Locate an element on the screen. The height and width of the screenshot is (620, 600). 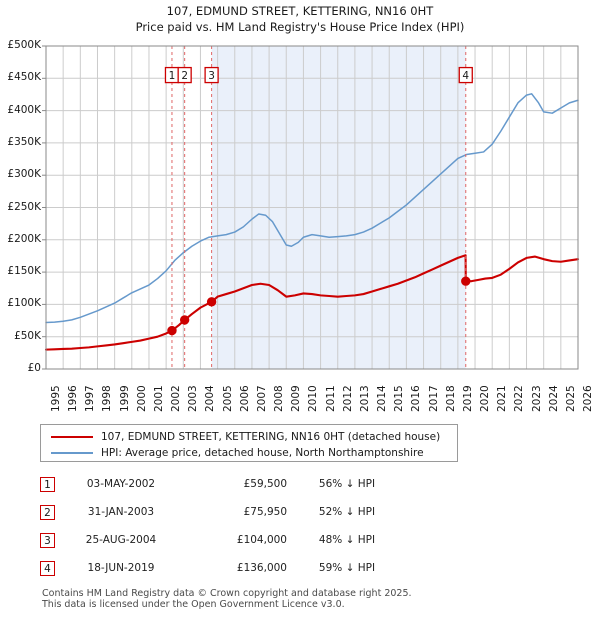
marker-badge-label-4: 4 is located at coordinates (465, 76).